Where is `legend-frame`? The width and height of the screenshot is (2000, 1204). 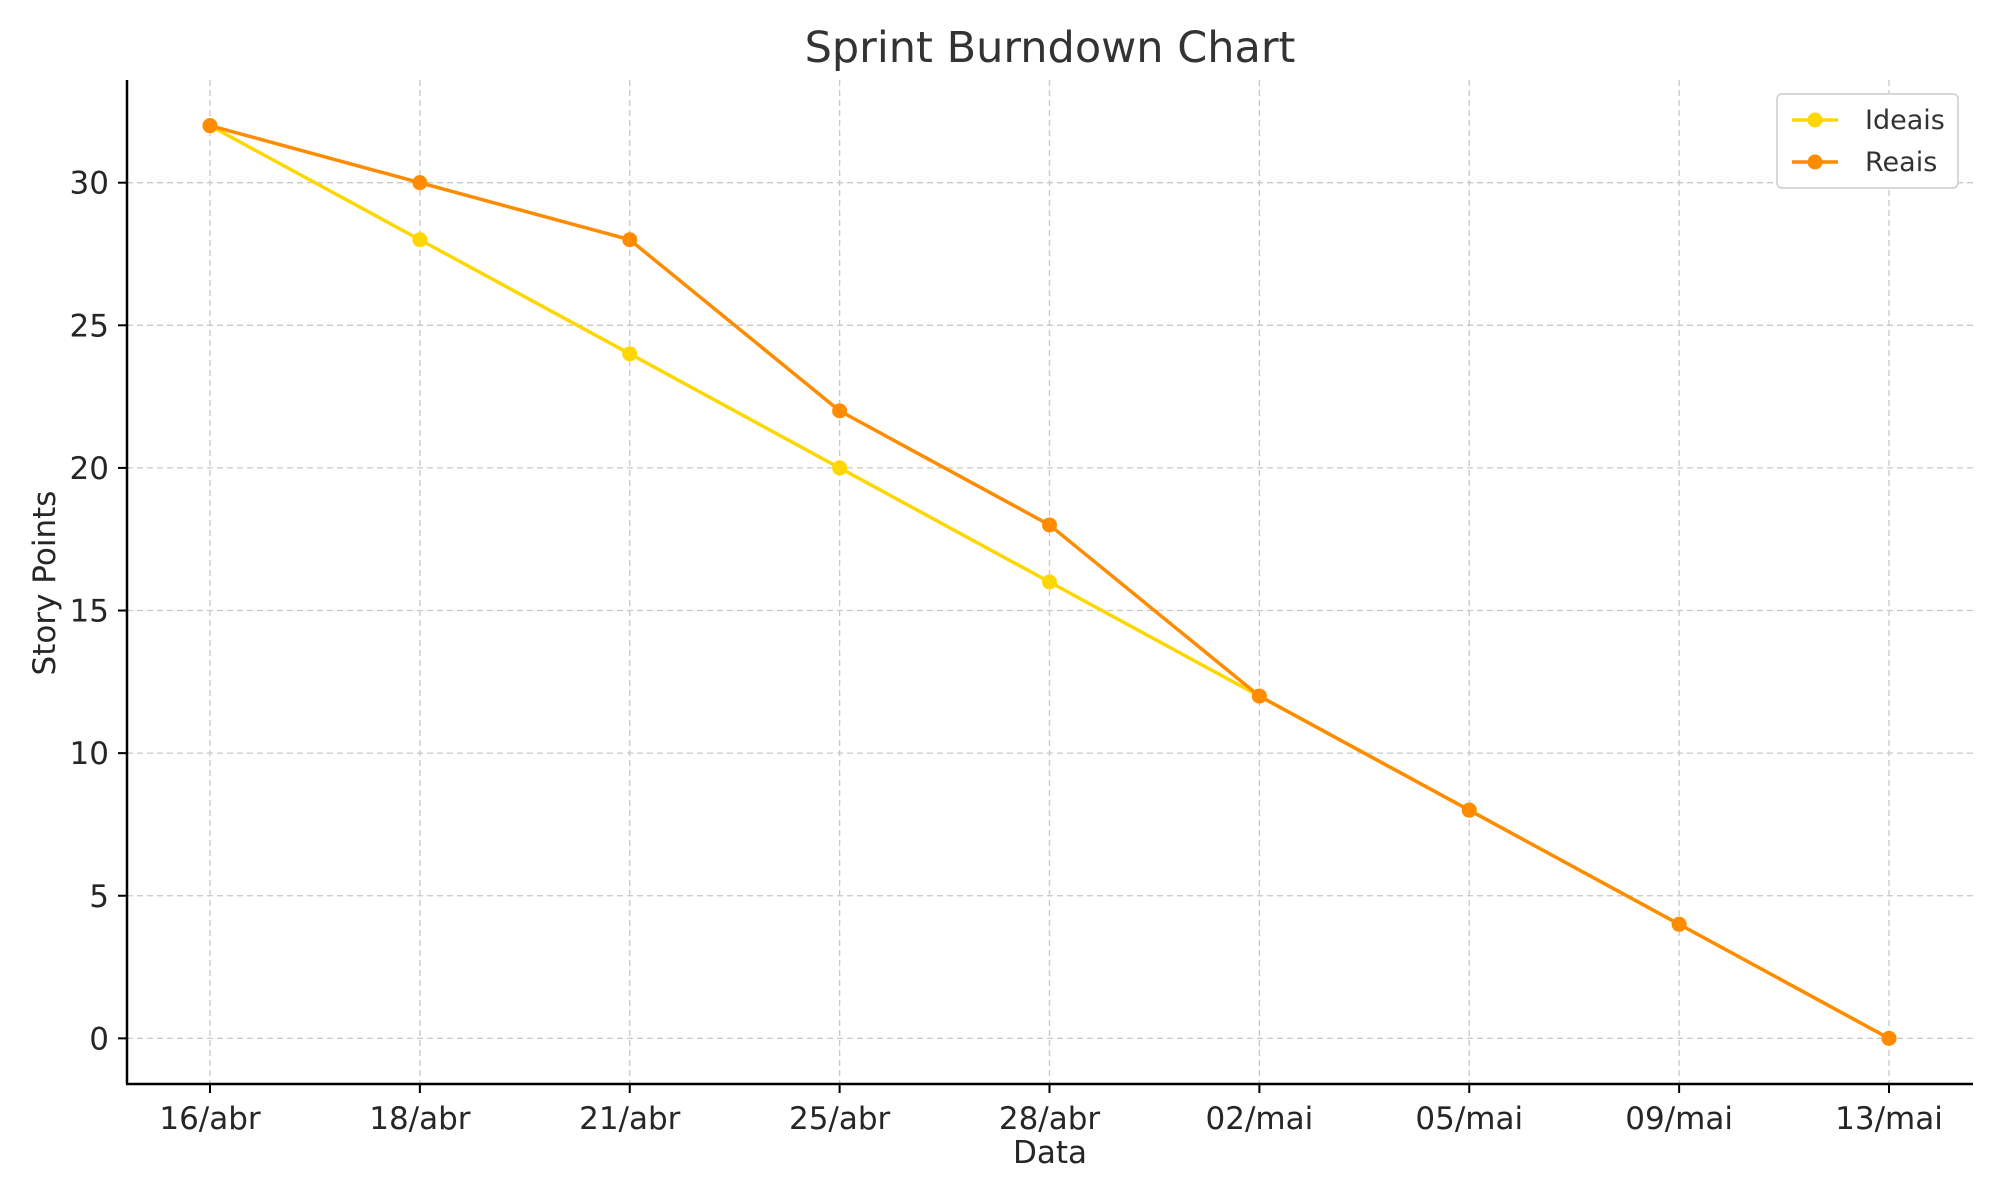 legend-frame is located at coordinates (1867, 141).